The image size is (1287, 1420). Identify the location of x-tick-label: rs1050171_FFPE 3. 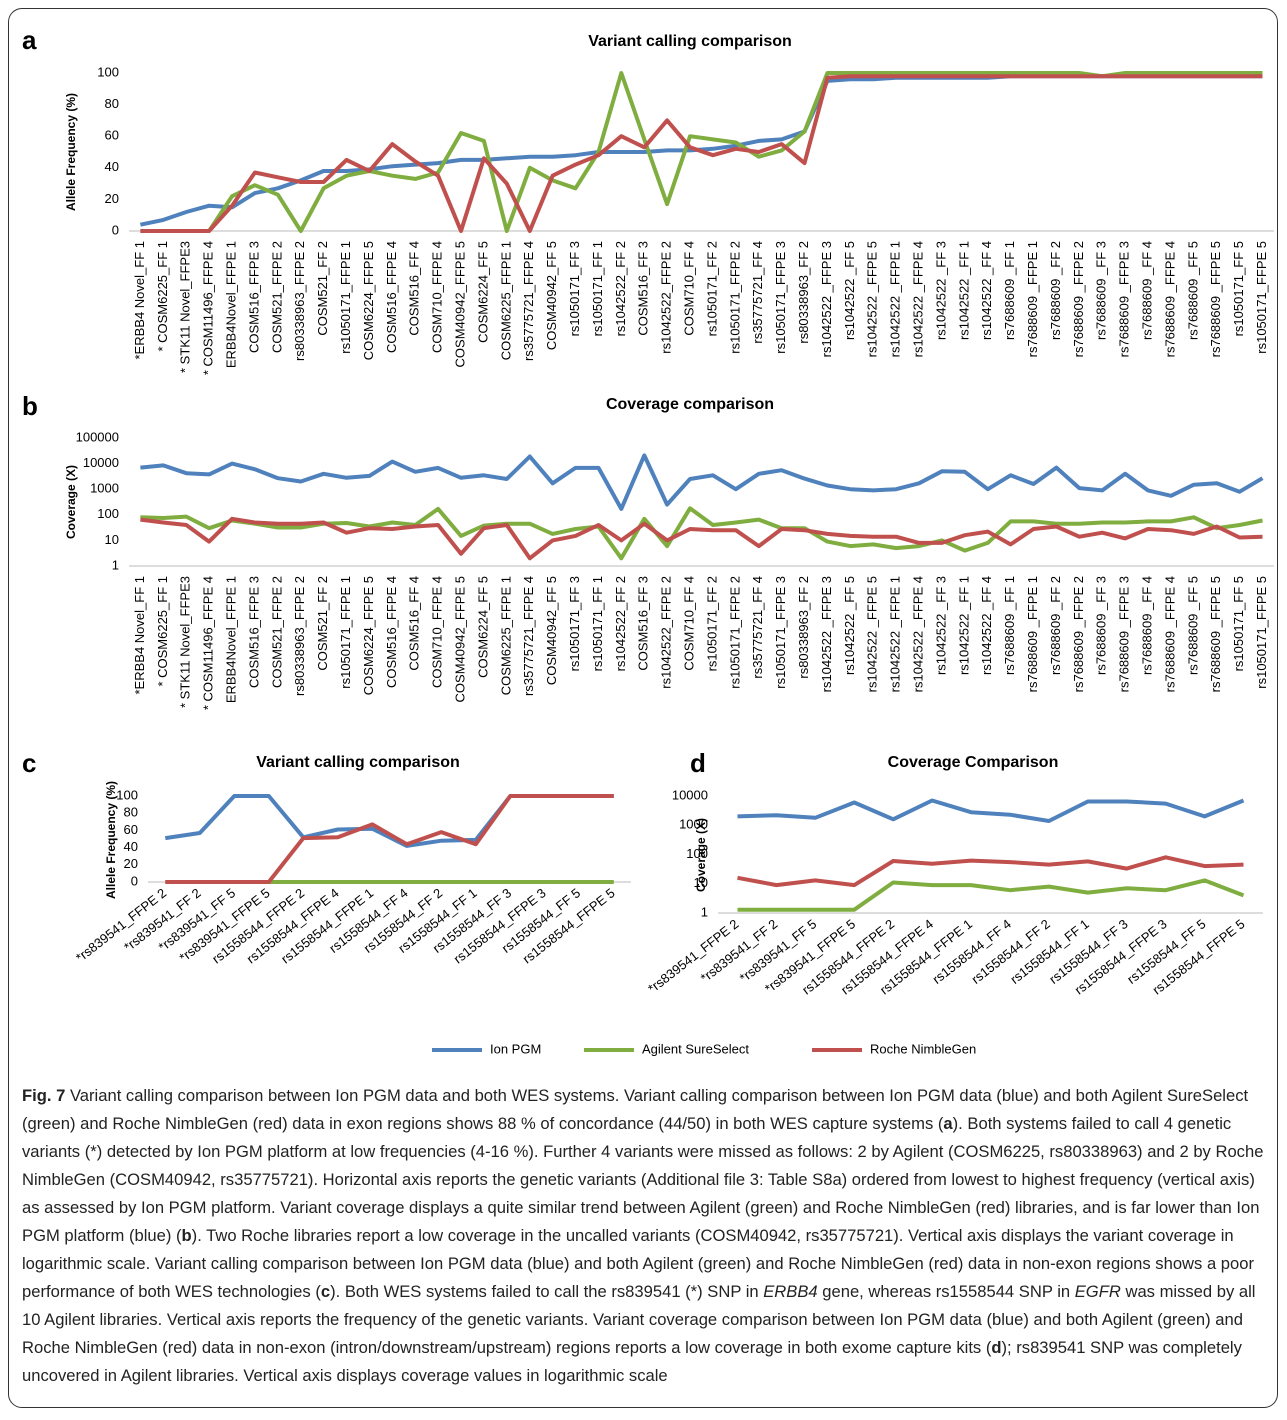
(780, 632).